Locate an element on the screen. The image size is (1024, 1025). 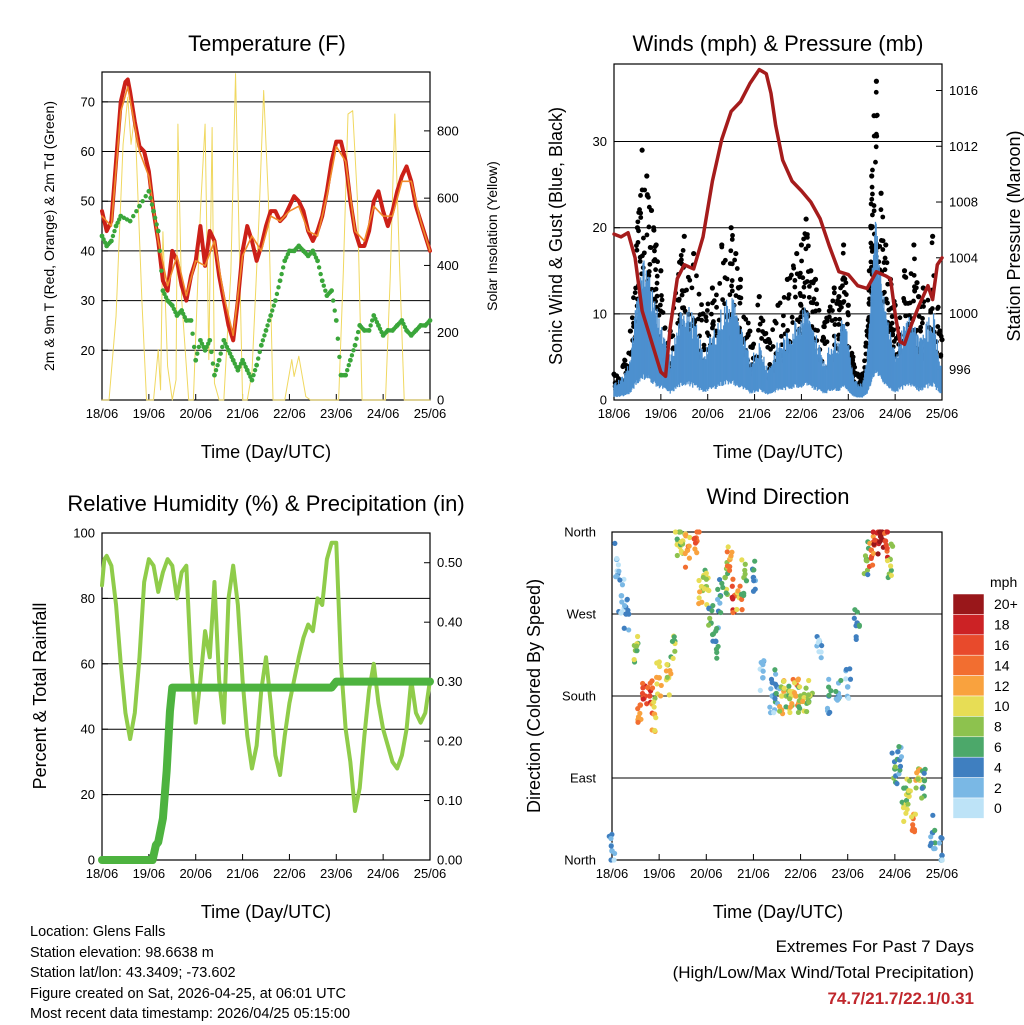
temperature-xtick-label: 24/06 is located at coordinates (383, 413).